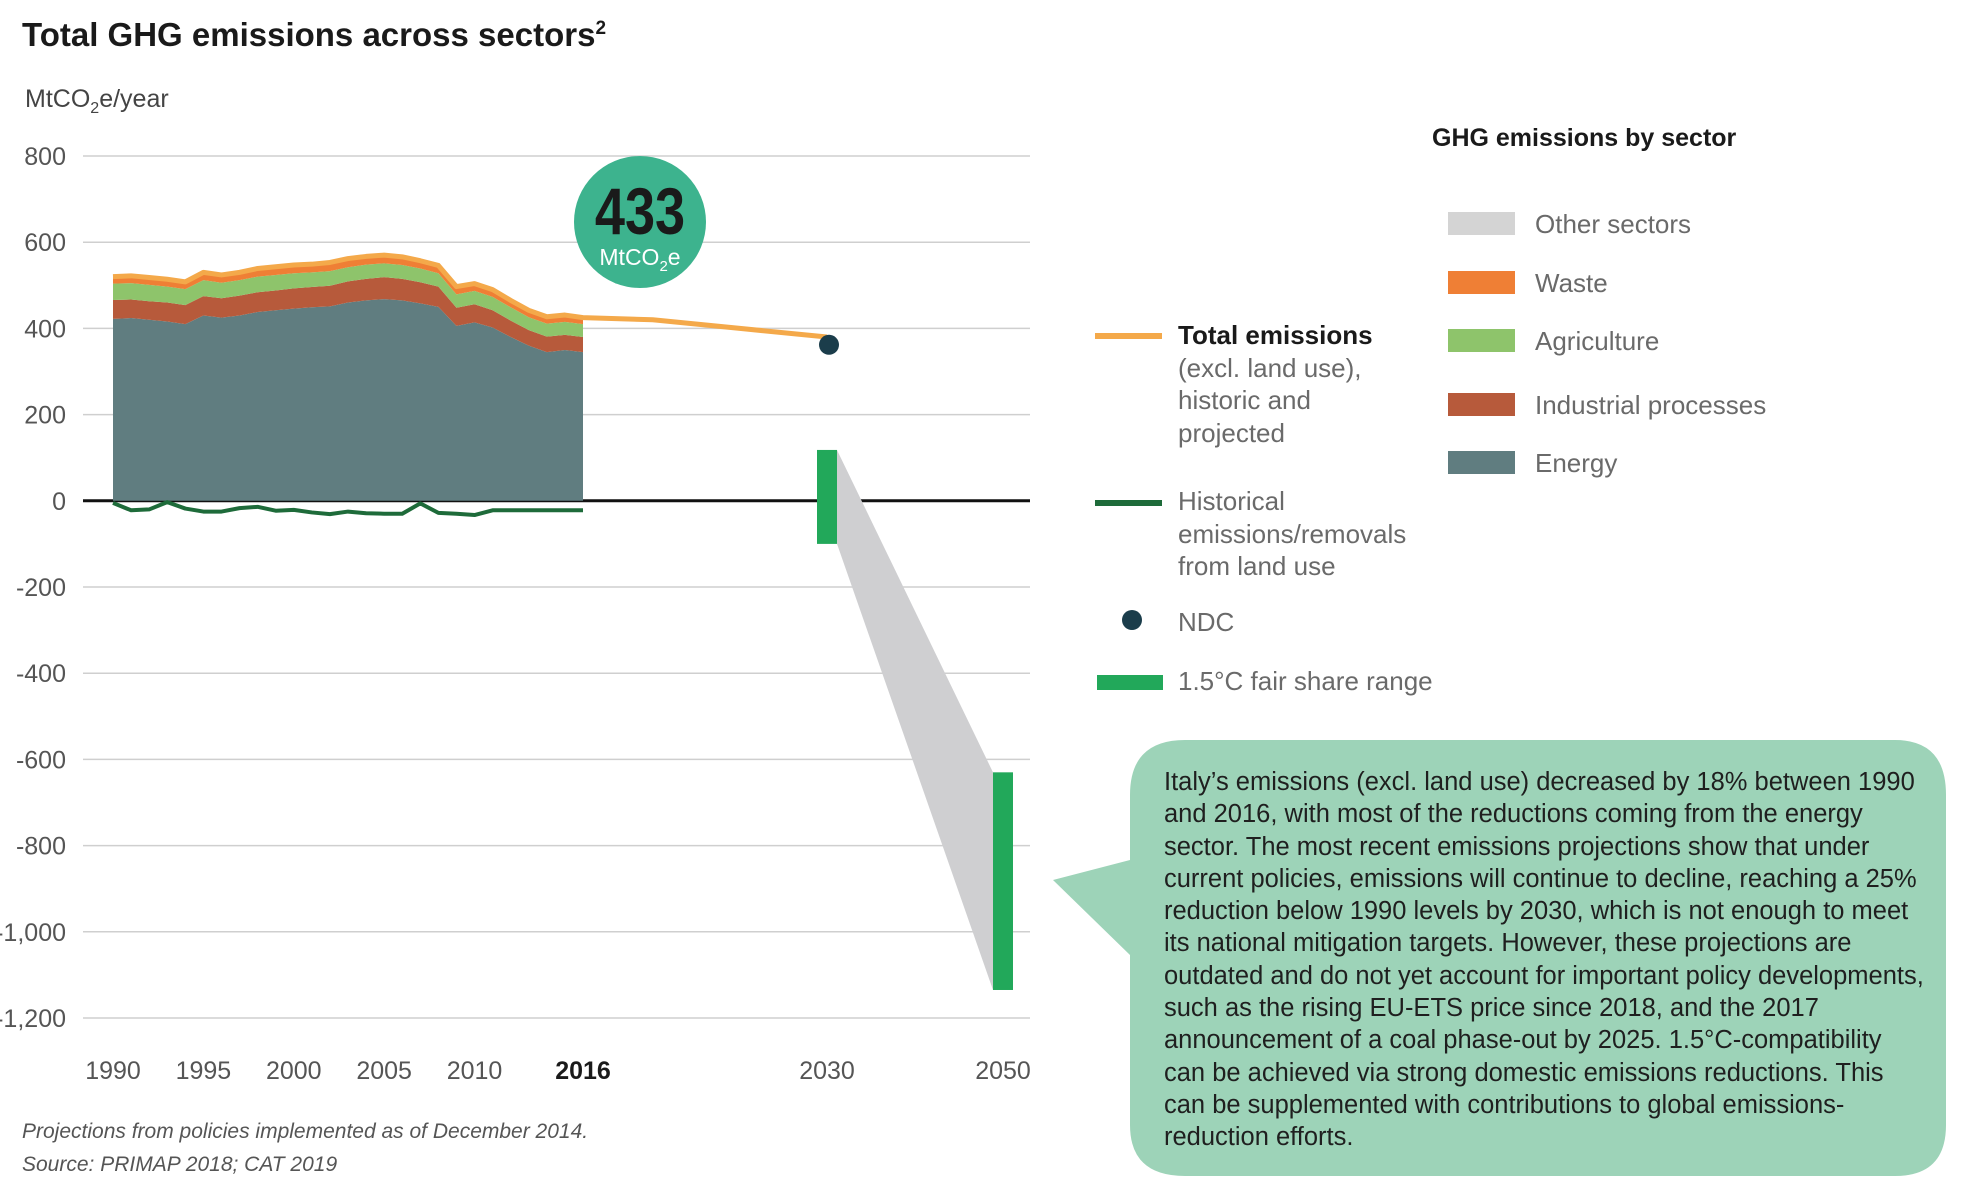 This screenshot has width=1962, height=1196. Describe the element at coordinates (1130, 682) in the screenshot. I see `legend-fair-share-marker` at that location.